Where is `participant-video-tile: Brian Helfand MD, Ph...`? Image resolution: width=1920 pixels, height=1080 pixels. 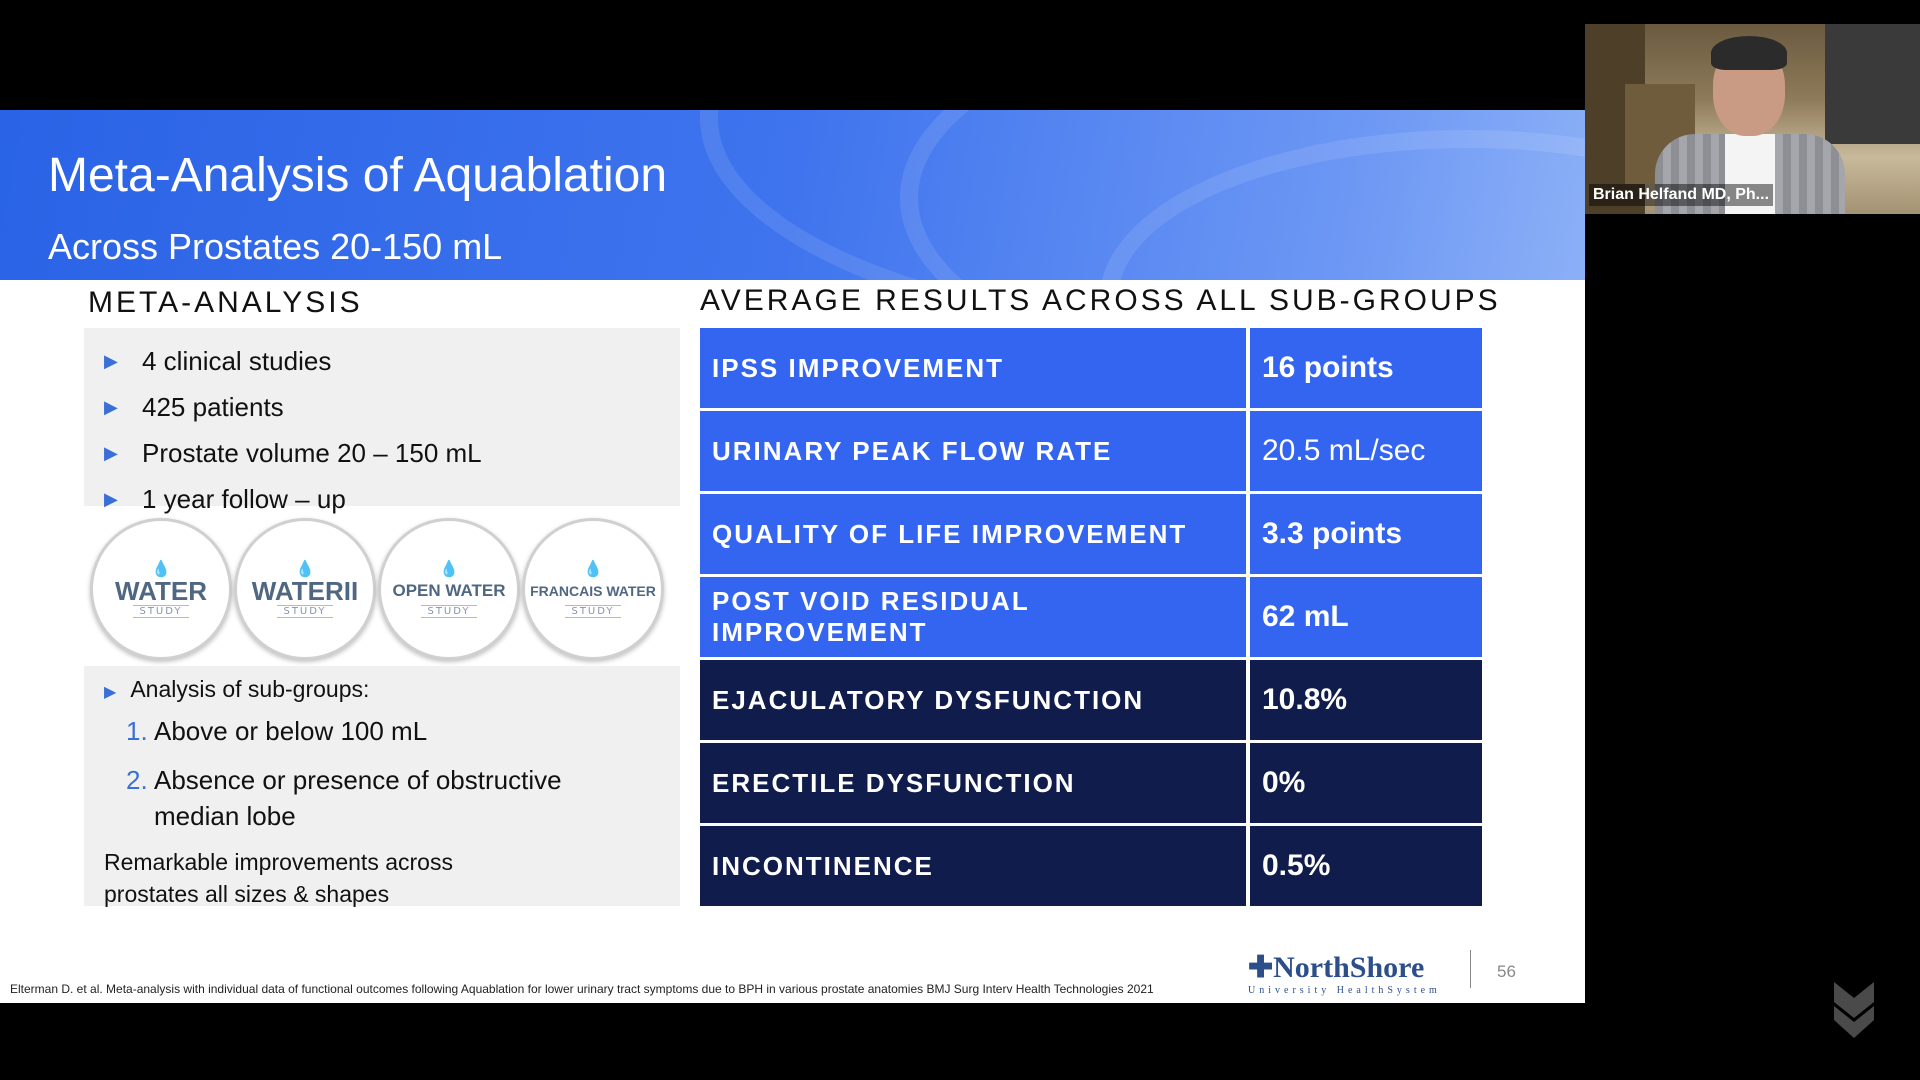
participant-video-tile: Brian Helfand MD, Ph... is located at coordinates (1752, 119).